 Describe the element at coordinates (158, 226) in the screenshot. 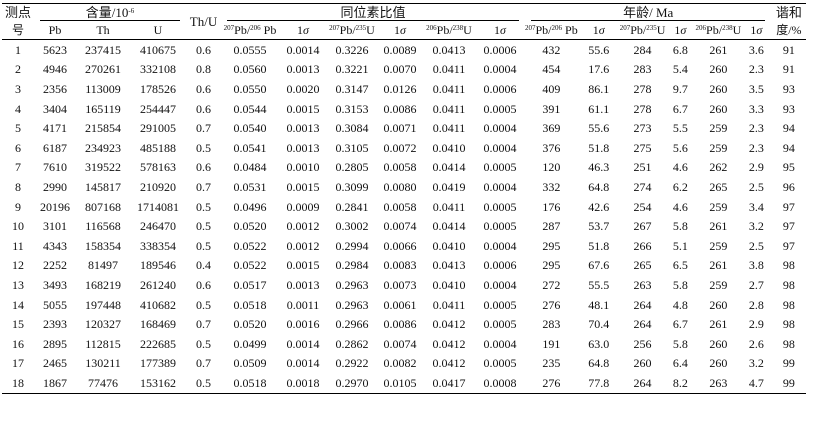

I see `cell-u: 246470` at that location.